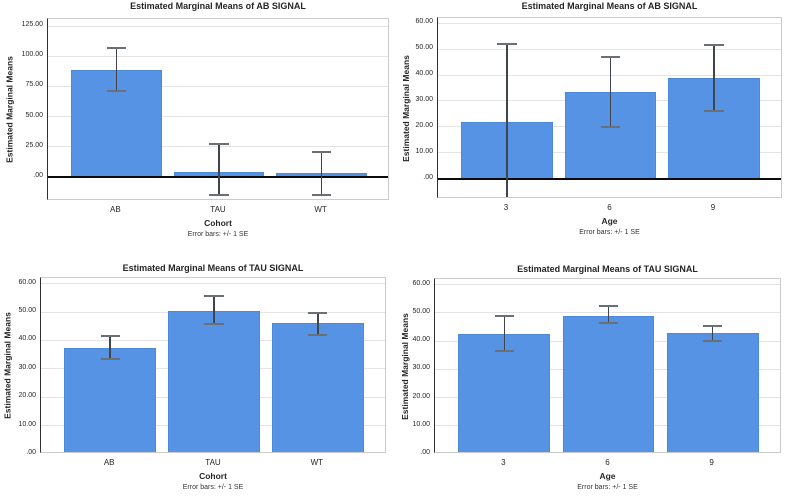 The image size is (800, 502). I want to click on bar-AB, so click(110, 399).